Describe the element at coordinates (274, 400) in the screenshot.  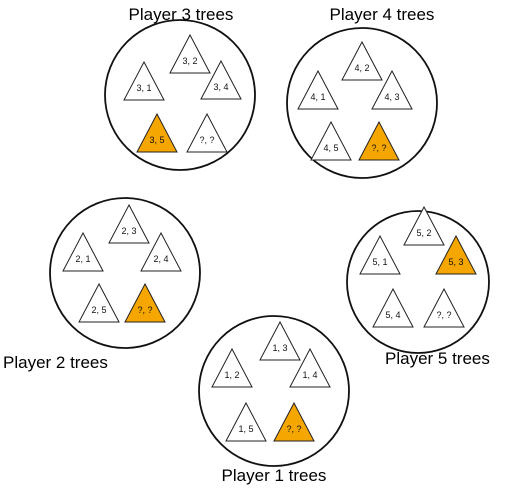
I see `tree-group: 1, 3 1, 2 1, 4 1, 5 ?, ? Player 1 trees` at that location.